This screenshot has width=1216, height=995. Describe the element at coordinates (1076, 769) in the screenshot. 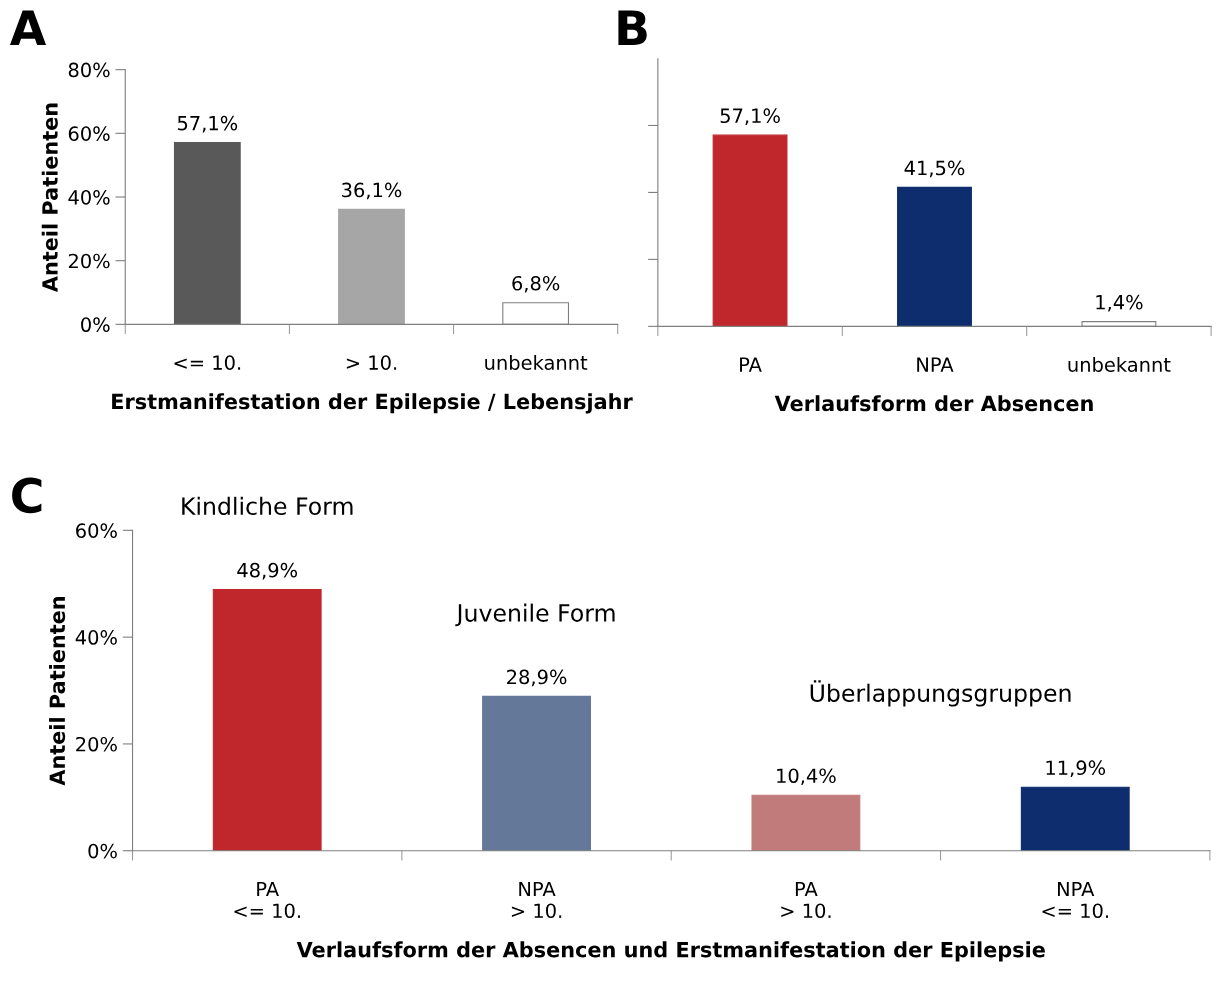

I see `data-label: 11,9%` at that location.